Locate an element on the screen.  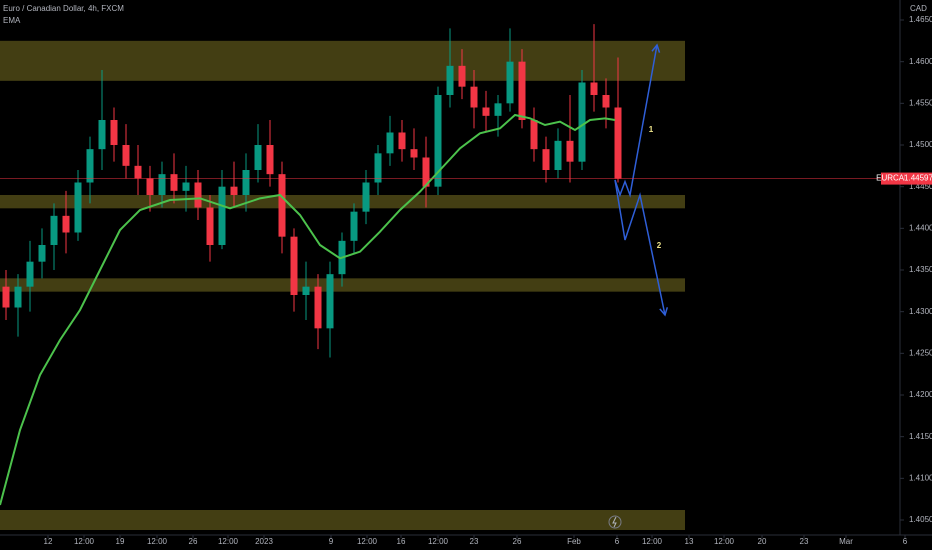
x-tick-label: 16 is located at coordinates (401, 541).